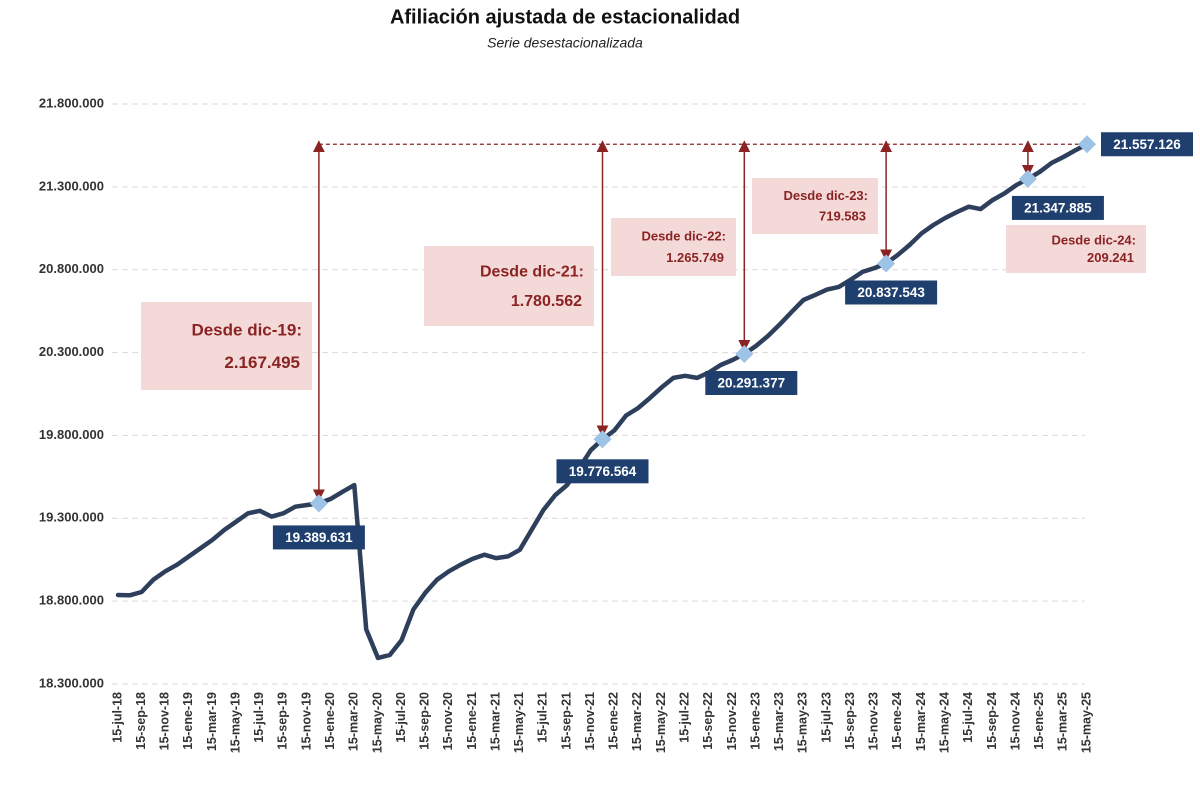  I want to click on x-tick-label: 15-mar-21, so click(495, 721).